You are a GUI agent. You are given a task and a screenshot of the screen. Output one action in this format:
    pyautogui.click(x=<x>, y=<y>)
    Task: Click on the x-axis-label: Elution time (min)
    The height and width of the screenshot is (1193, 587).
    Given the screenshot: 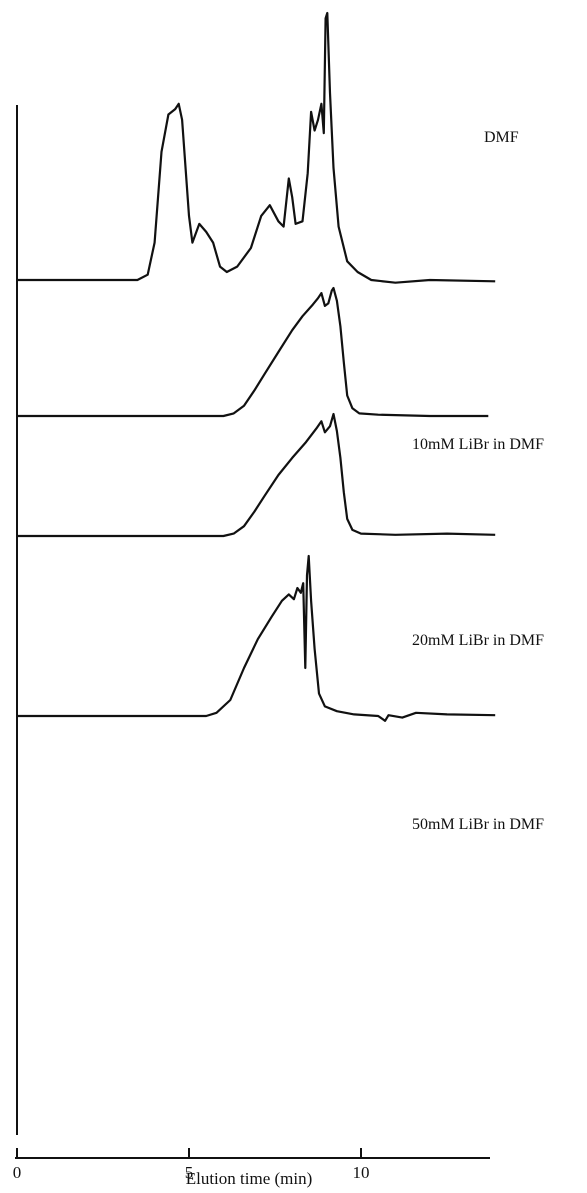 What is the action you would take?
    pyautogui.click(x=249, y=1178)
    